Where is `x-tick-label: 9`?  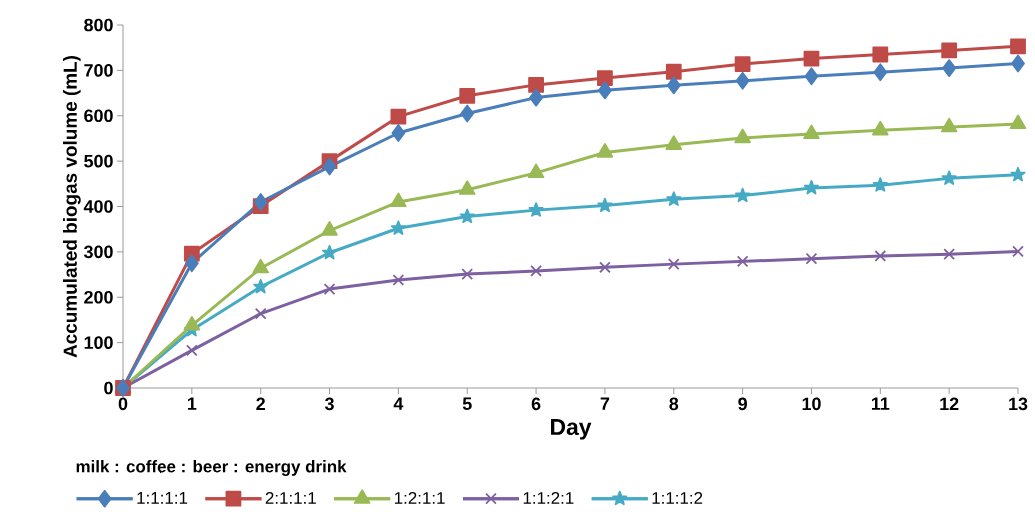 x-tick-label: 9 is located at coordinates (742, 404).